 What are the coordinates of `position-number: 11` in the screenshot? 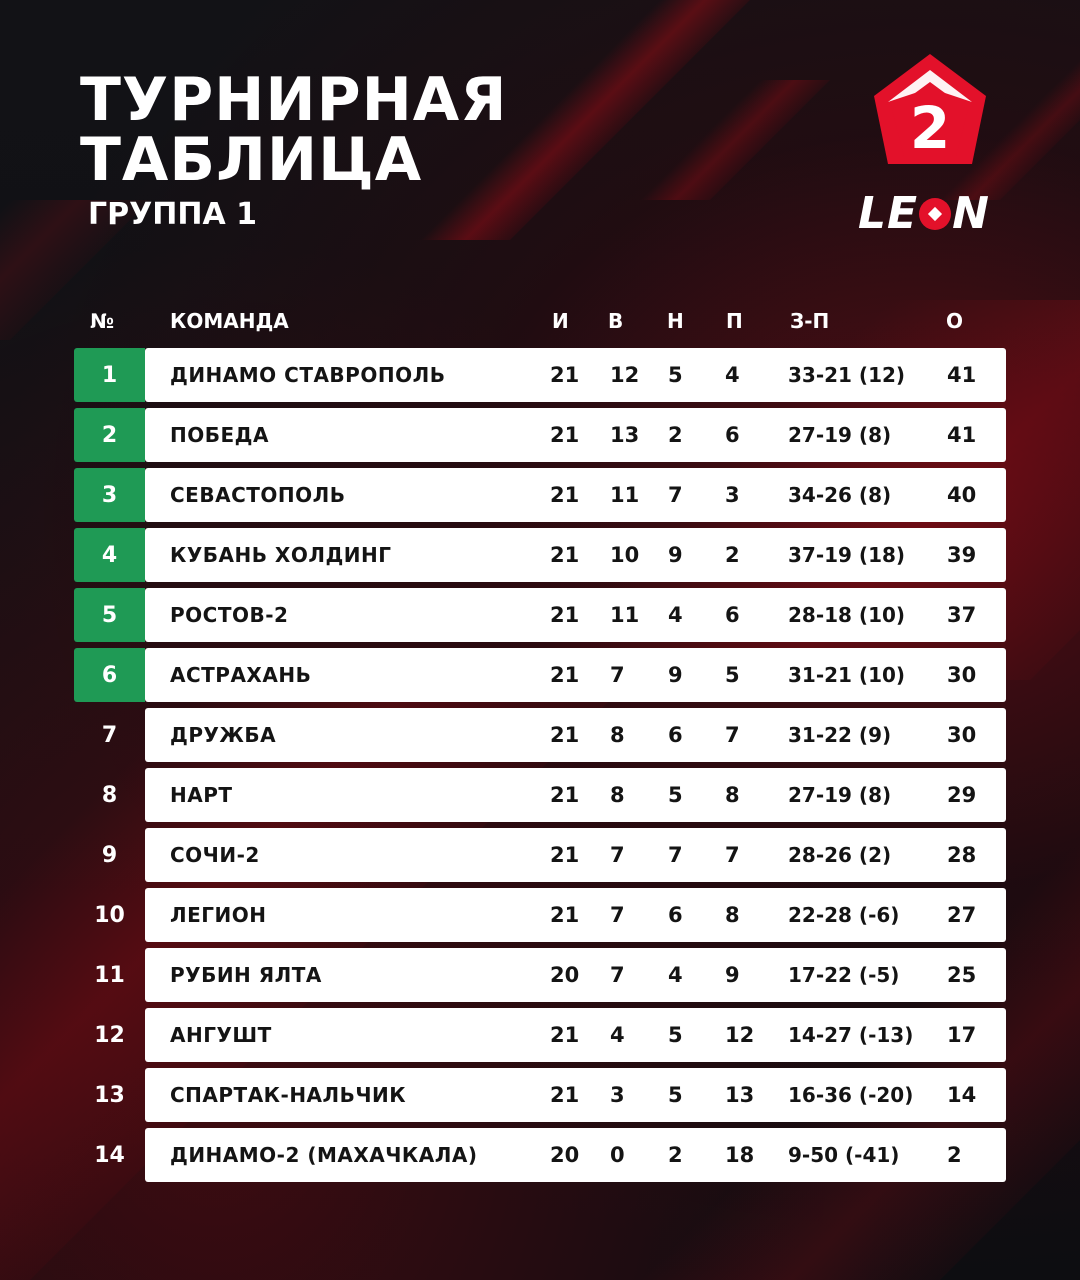 It's located at (109, 975).